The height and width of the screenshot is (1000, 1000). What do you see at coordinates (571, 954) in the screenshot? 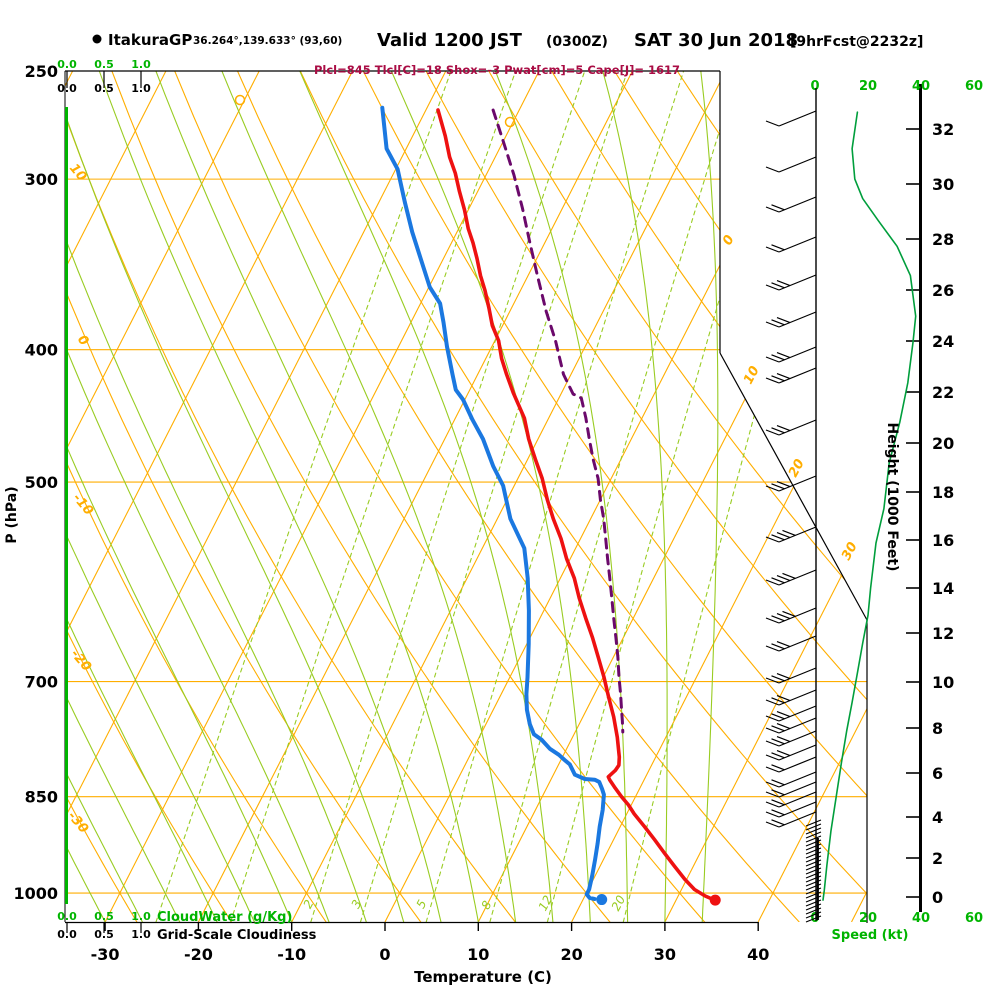
I see `temperature-tick-label: 20` at bounding box center [571, 954].